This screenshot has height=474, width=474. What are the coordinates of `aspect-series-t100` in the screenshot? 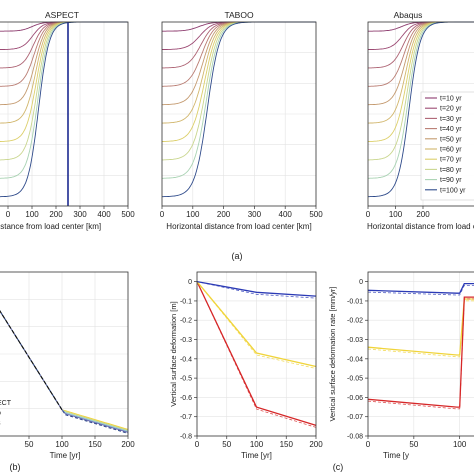 It's located at (64, 109).